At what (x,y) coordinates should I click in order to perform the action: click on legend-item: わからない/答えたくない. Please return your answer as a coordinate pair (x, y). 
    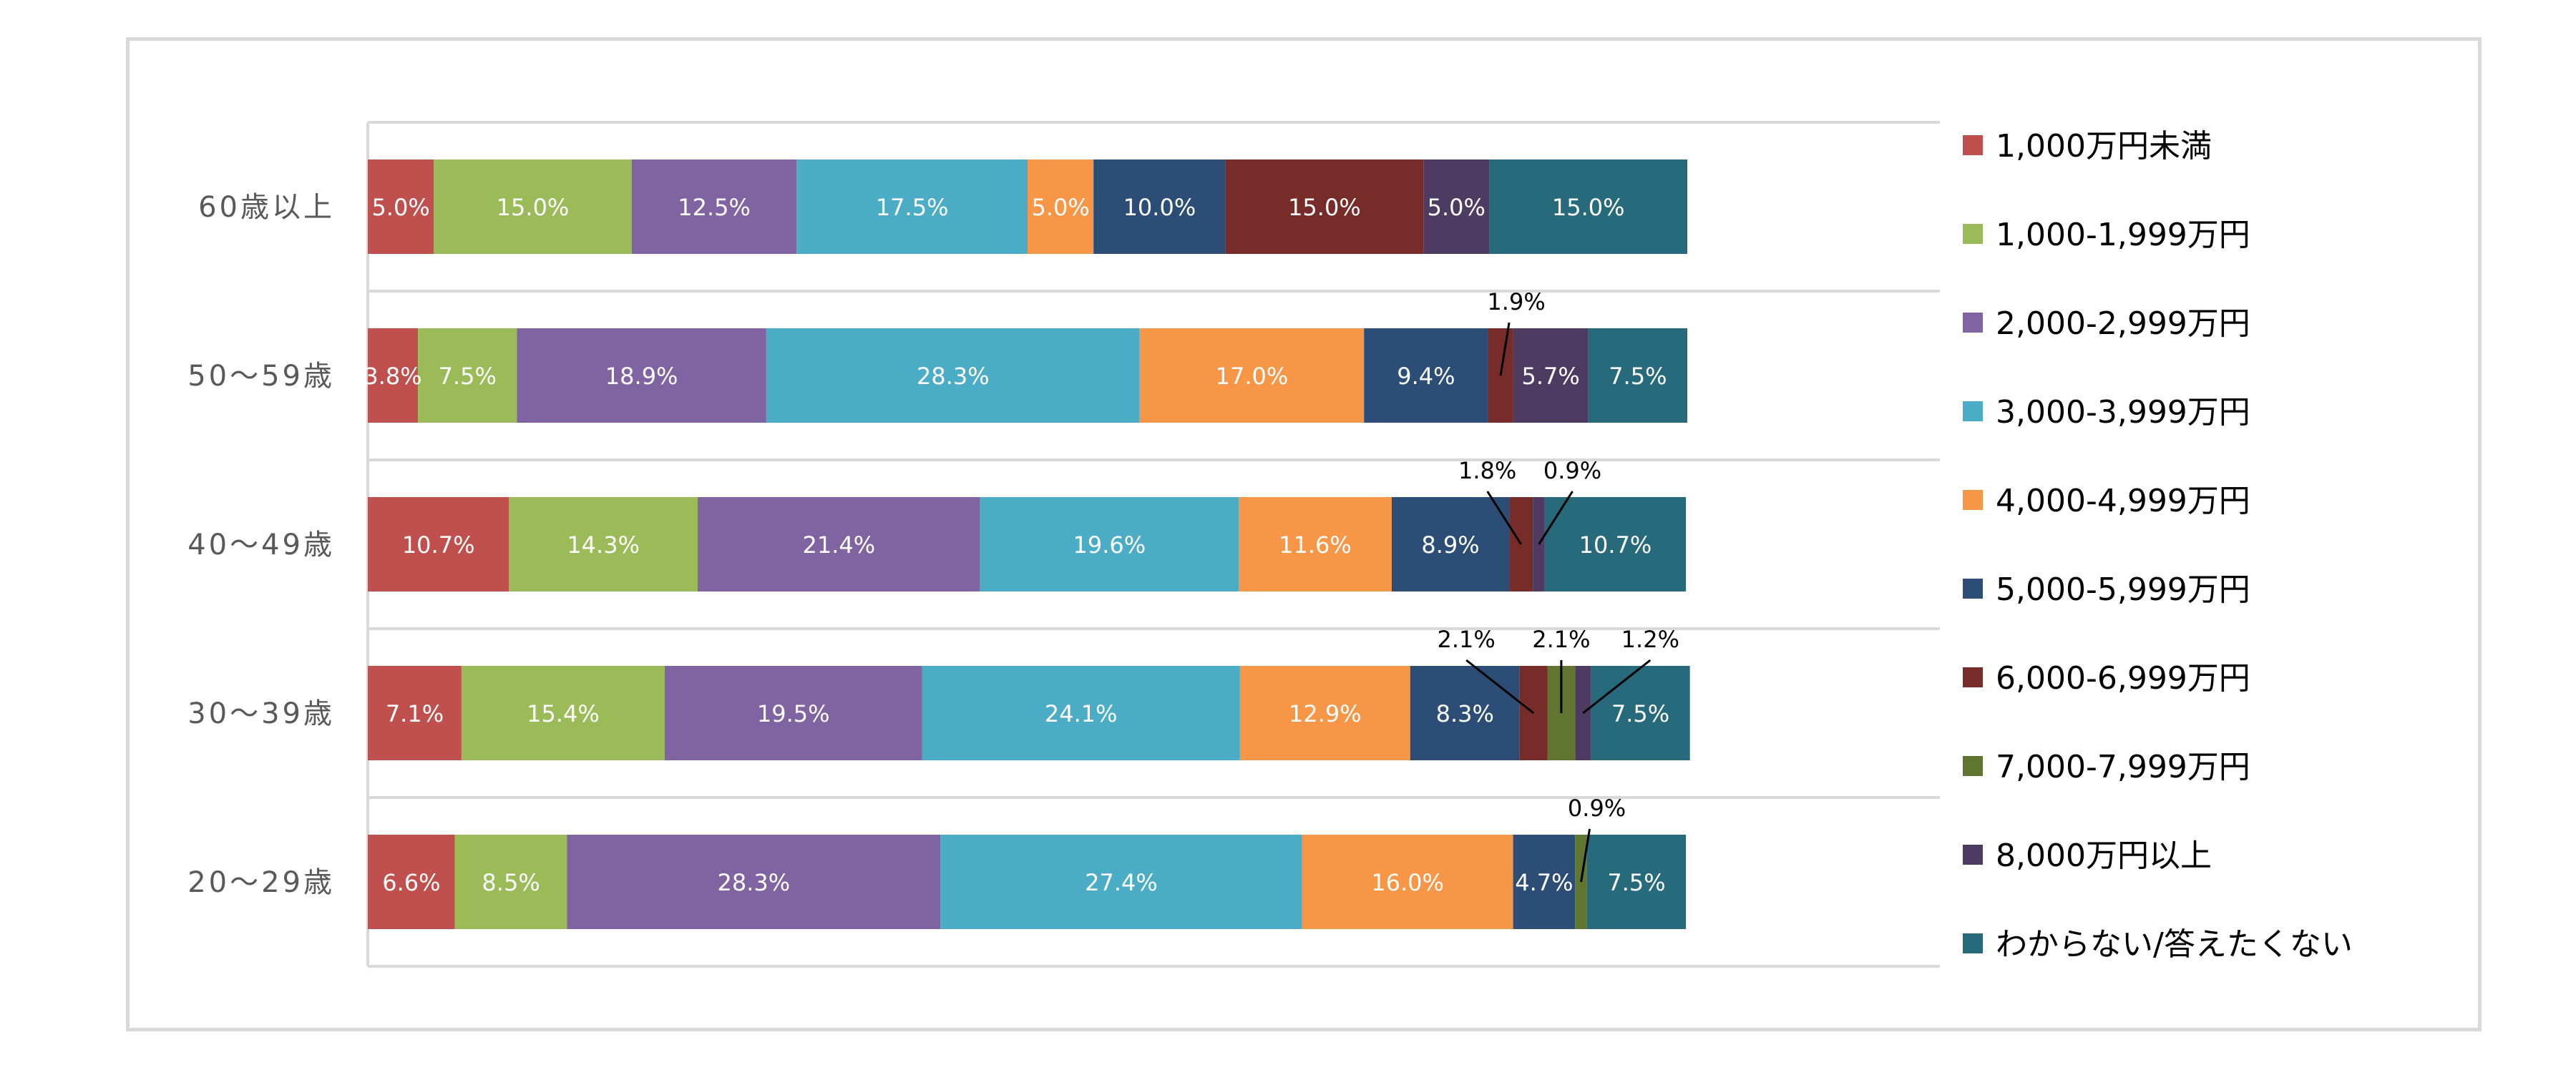
    Looking at the image, I should click on (2158, 944).